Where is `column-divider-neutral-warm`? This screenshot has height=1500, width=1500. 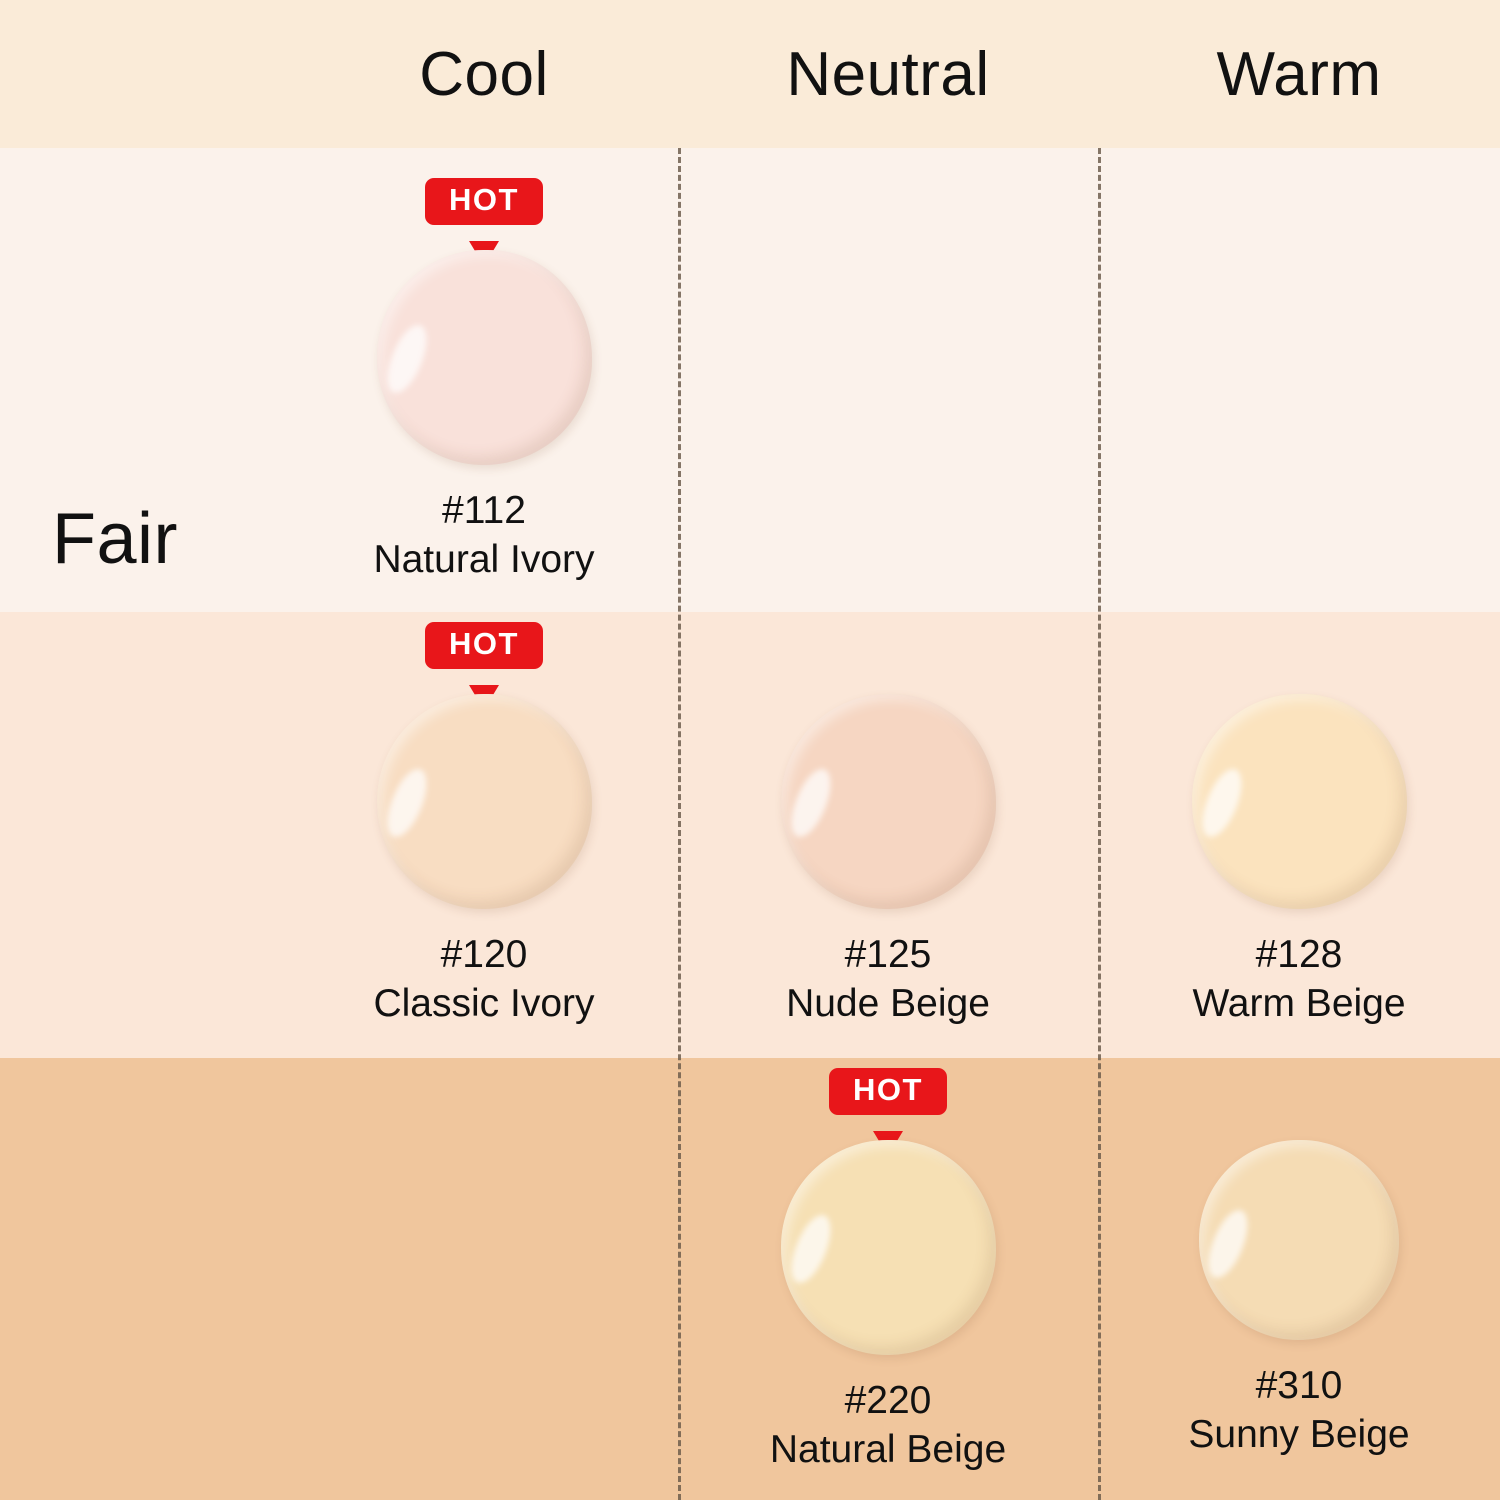
column-divider-neutral-warm is located at coordinates (1099, 824).